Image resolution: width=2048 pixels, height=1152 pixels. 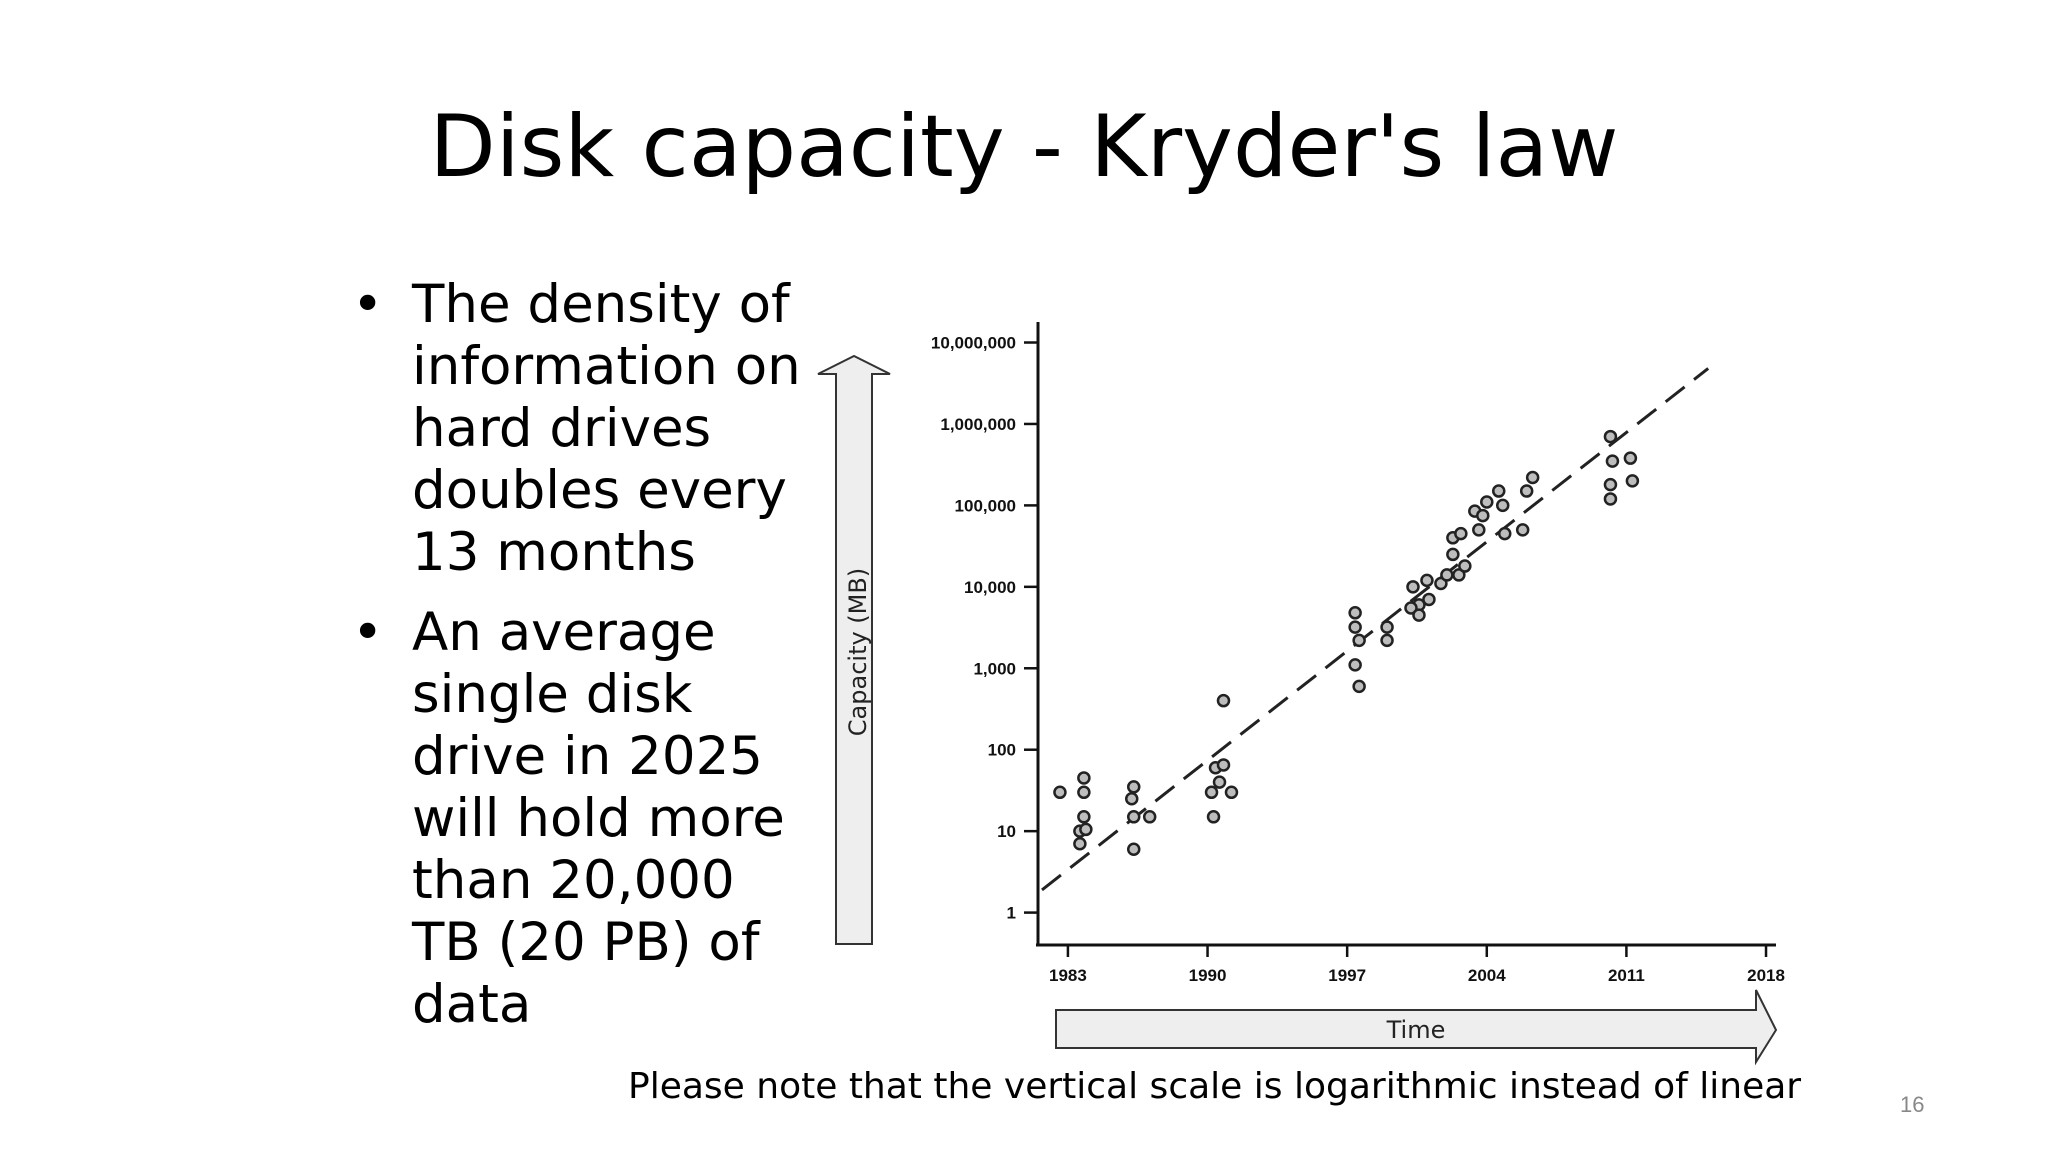 I want to click on x-axis-label: Time, so click(x=1416, y=1030).